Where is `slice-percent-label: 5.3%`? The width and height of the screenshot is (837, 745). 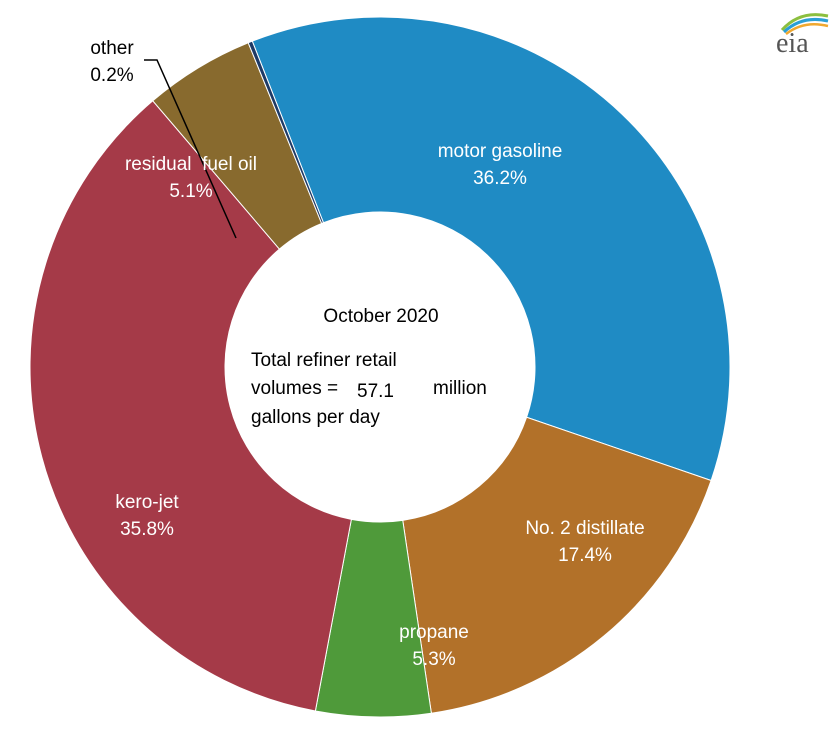
slice-percent-label: 5.3% is located at coordinates (433, 659).